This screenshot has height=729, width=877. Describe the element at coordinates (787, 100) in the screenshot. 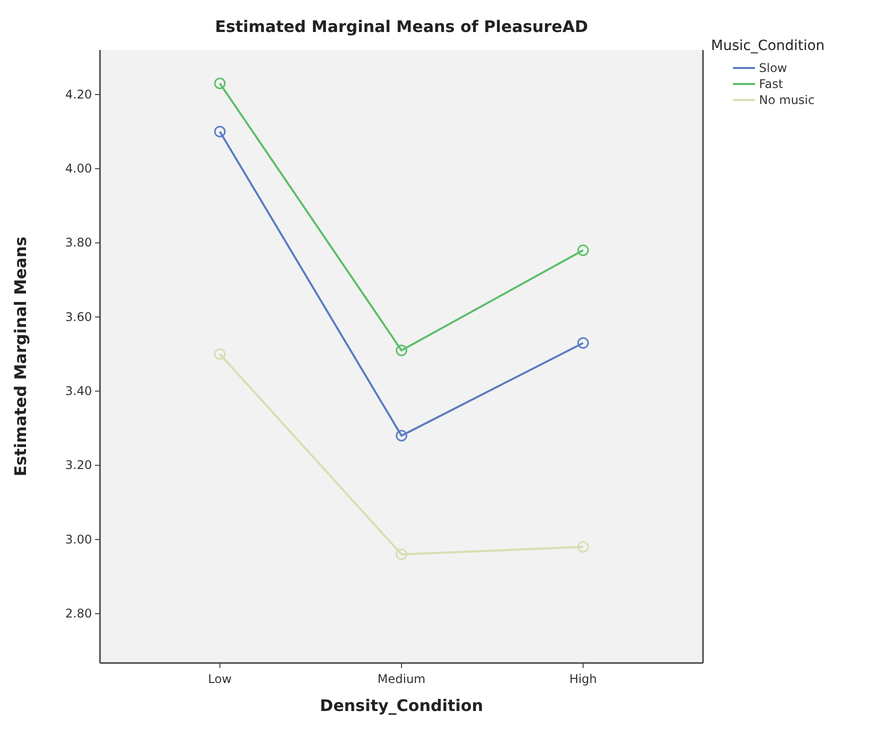

I see `legend-label: No music` at that location.